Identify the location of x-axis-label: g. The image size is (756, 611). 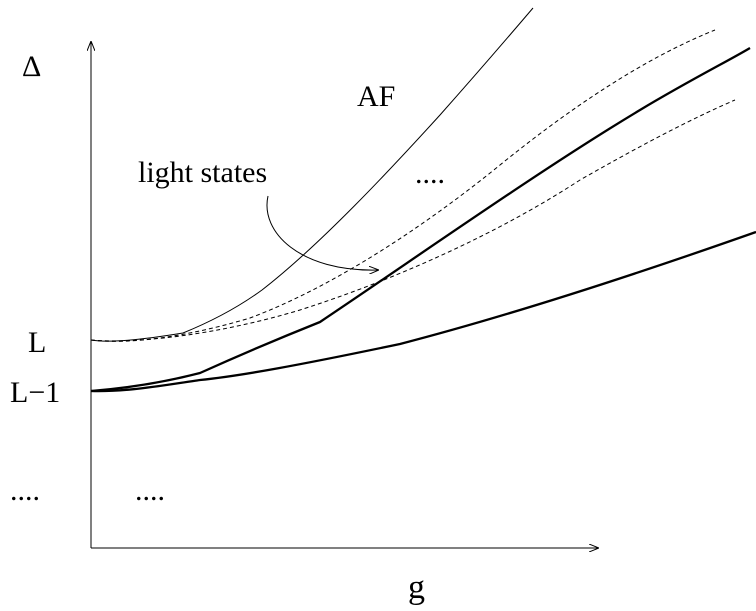
(416, 587).